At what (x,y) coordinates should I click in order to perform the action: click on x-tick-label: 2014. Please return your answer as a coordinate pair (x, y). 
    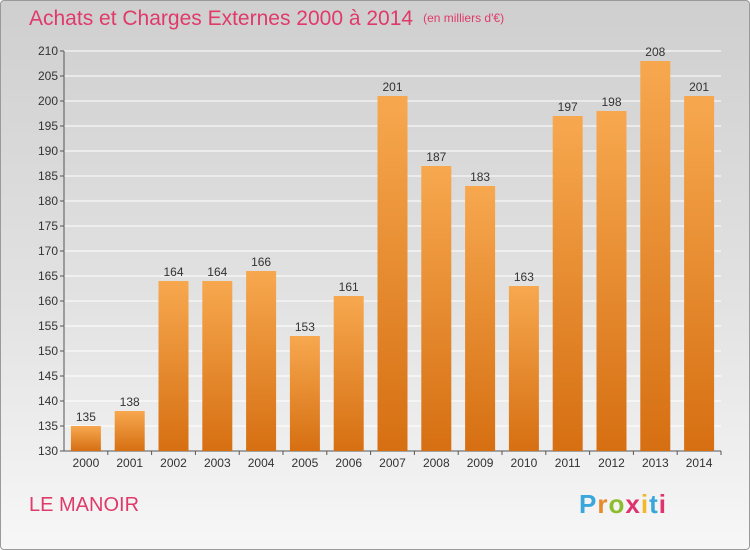
    Looking at the image, I should click on (699, 463).